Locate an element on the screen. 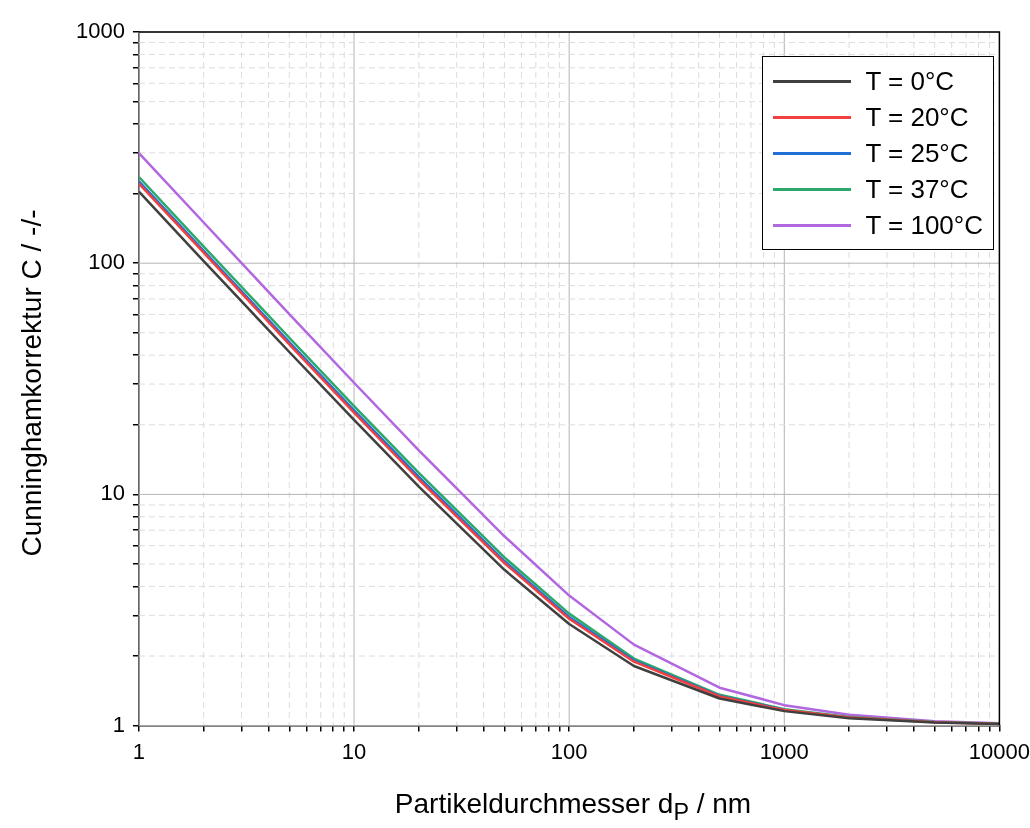  y-tick-label: 1 is located at coordinates (118, 724).